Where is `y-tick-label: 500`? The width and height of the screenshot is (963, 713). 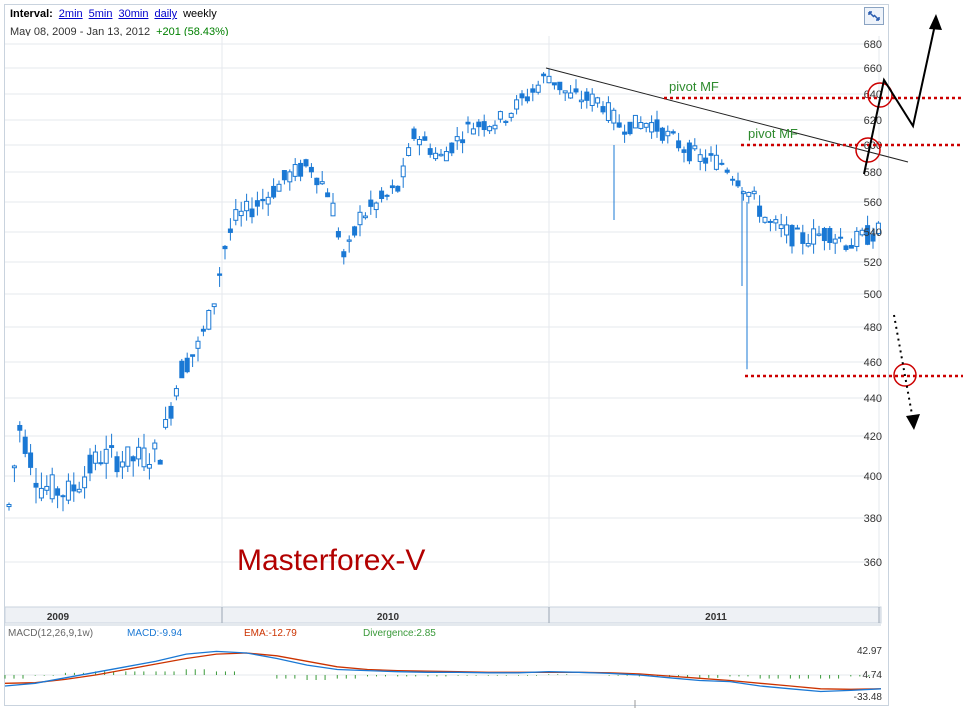
y-tick-label: 500 is located at coordinates (873, 295).